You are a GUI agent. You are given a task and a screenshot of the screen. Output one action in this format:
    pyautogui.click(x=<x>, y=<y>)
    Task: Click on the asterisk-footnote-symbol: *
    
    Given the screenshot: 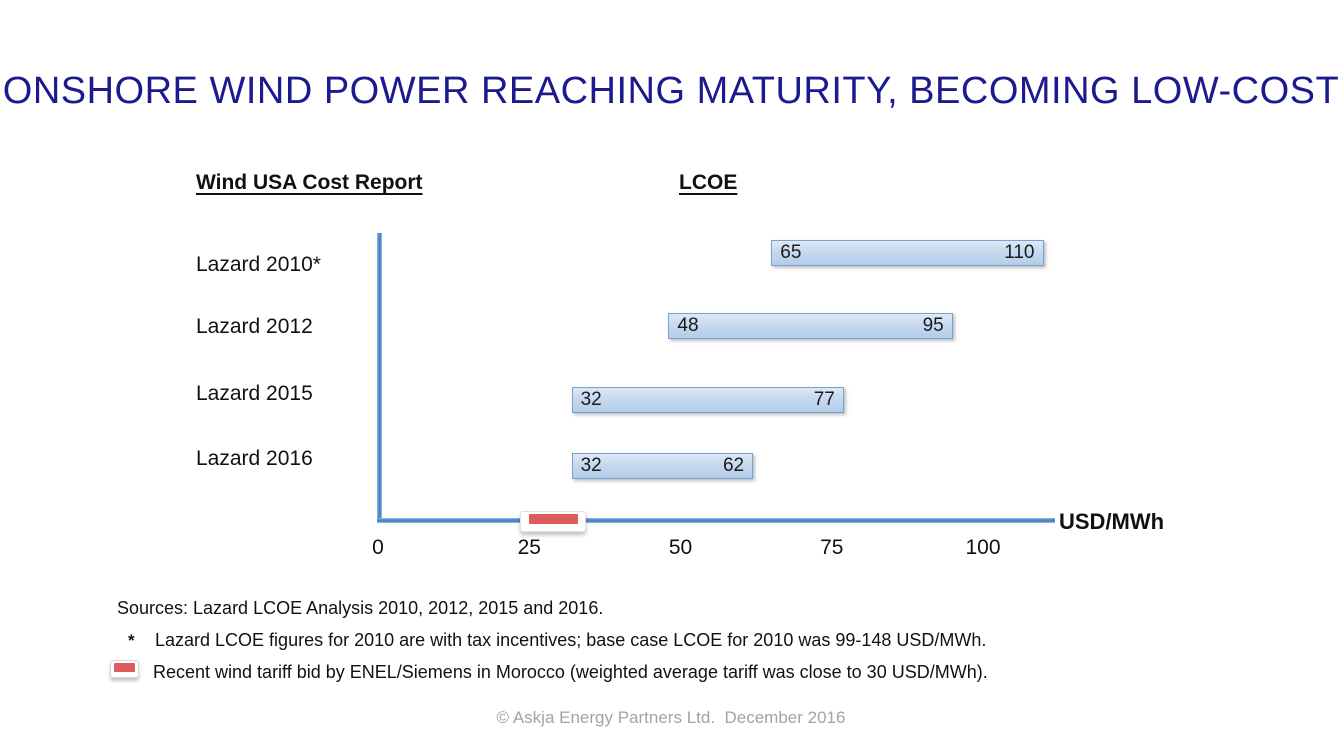 What is the action you would take?
    pyautogui.click(x=131, y=640)
    